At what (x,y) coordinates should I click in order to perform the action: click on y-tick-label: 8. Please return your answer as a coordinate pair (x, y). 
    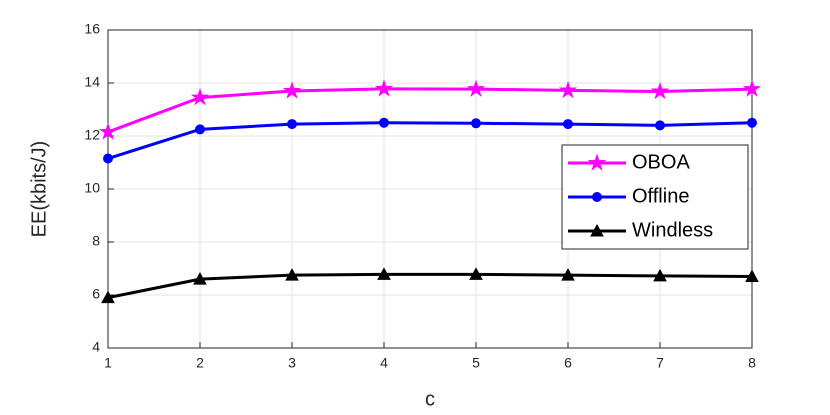
    Looking at the image, I should click on (96, 241).